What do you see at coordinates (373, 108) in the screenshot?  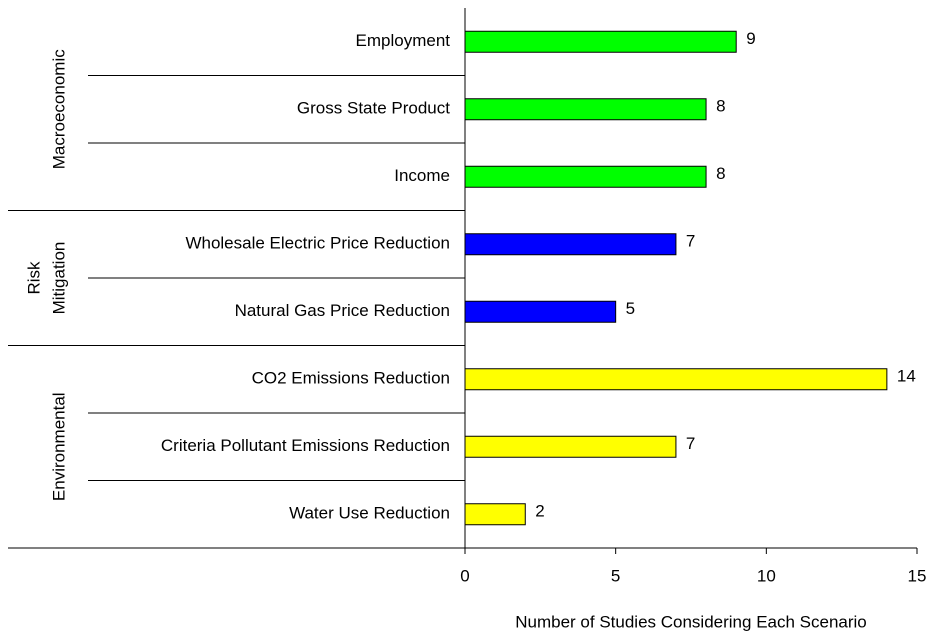 I see `y-tick-label: Gross State Product` at bounding box center [373, 108].